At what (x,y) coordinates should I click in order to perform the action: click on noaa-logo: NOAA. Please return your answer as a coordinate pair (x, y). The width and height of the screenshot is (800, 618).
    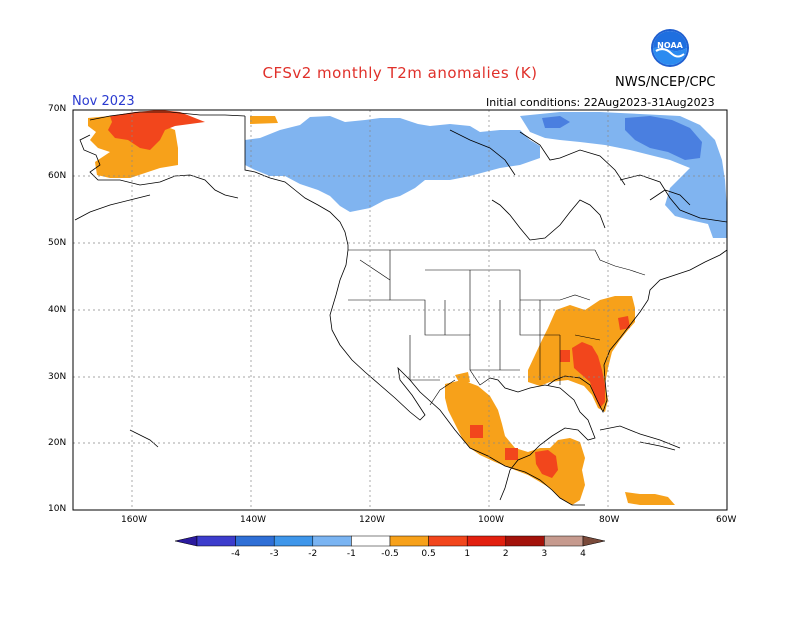
    Looking at the image, I should click on (670, 48).